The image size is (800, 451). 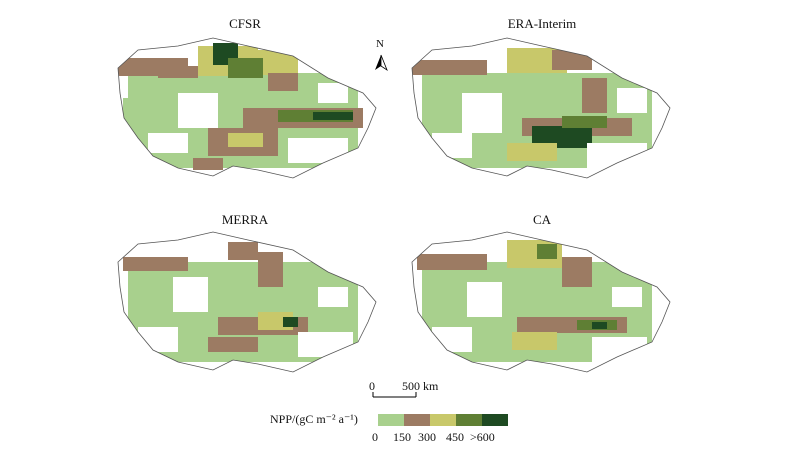 What do you see at coordinates (402, 437) in the screenshot?
I see `legend-tick-150: 150` at bounding box center [402, 437].